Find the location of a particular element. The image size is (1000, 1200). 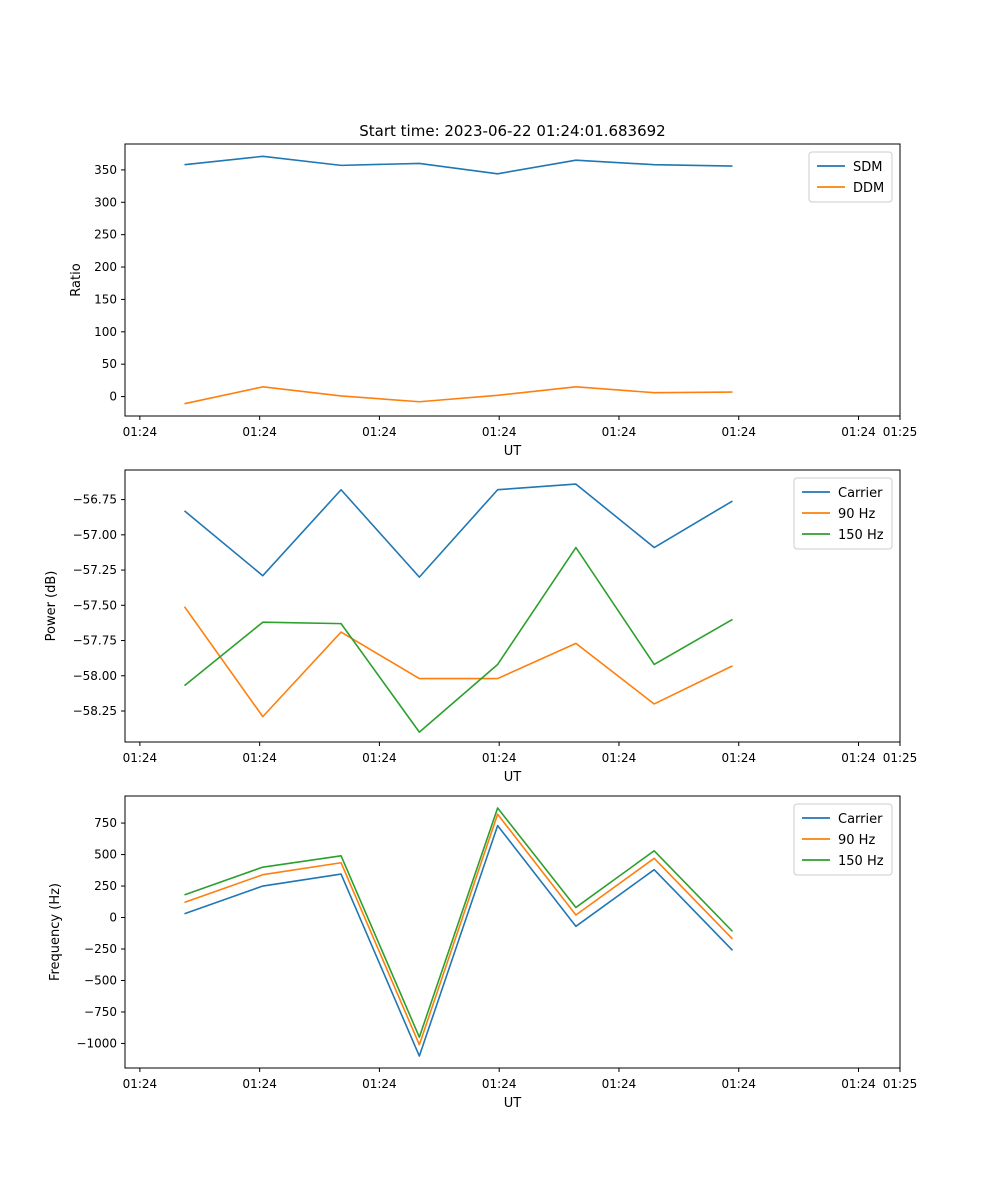

x-tick-label-1-8: 01:25 is located at coordinates (900, 432).